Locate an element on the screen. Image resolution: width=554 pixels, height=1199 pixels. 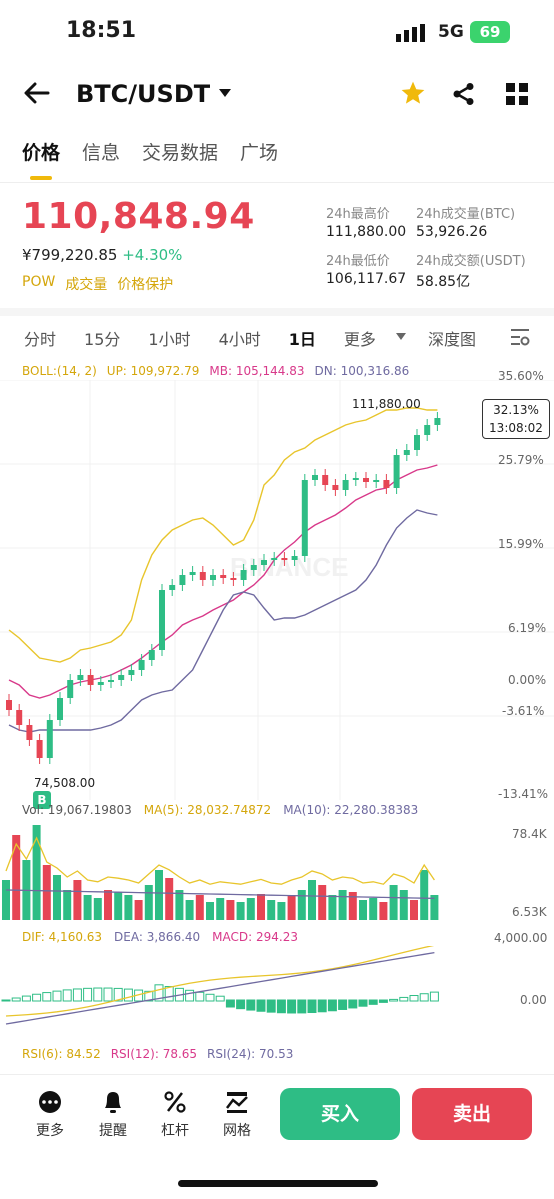
interval-1d: 1日 is located at coordinates (302, 339).